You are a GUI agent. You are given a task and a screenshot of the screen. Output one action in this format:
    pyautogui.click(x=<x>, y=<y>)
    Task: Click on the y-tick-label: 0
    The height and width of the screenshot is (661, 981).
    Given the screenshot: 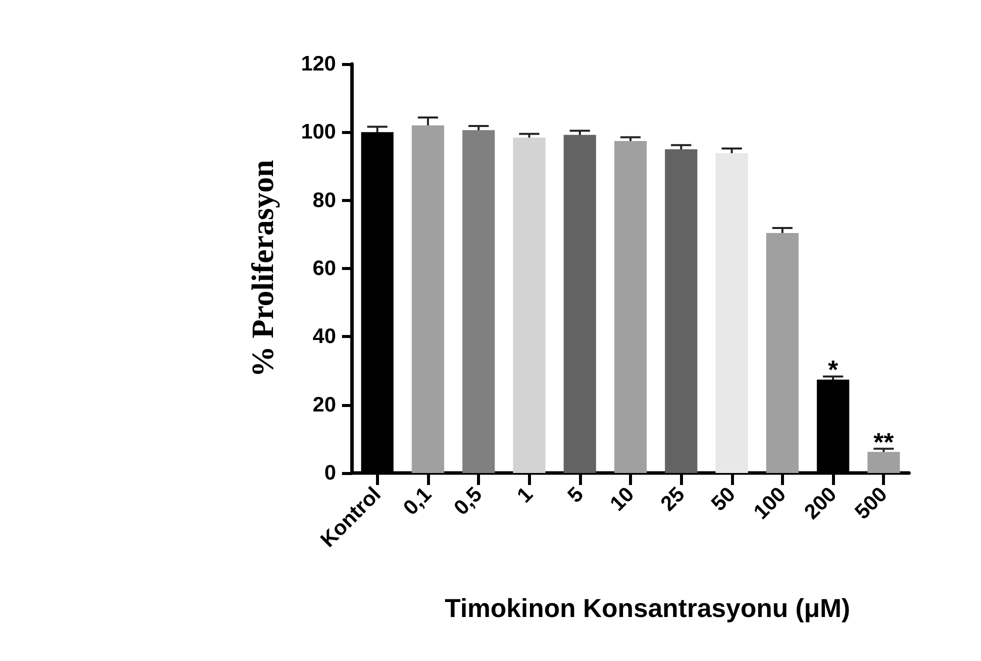 What is the action you would take?
    pyautogui.click(x=330, y=473)
    